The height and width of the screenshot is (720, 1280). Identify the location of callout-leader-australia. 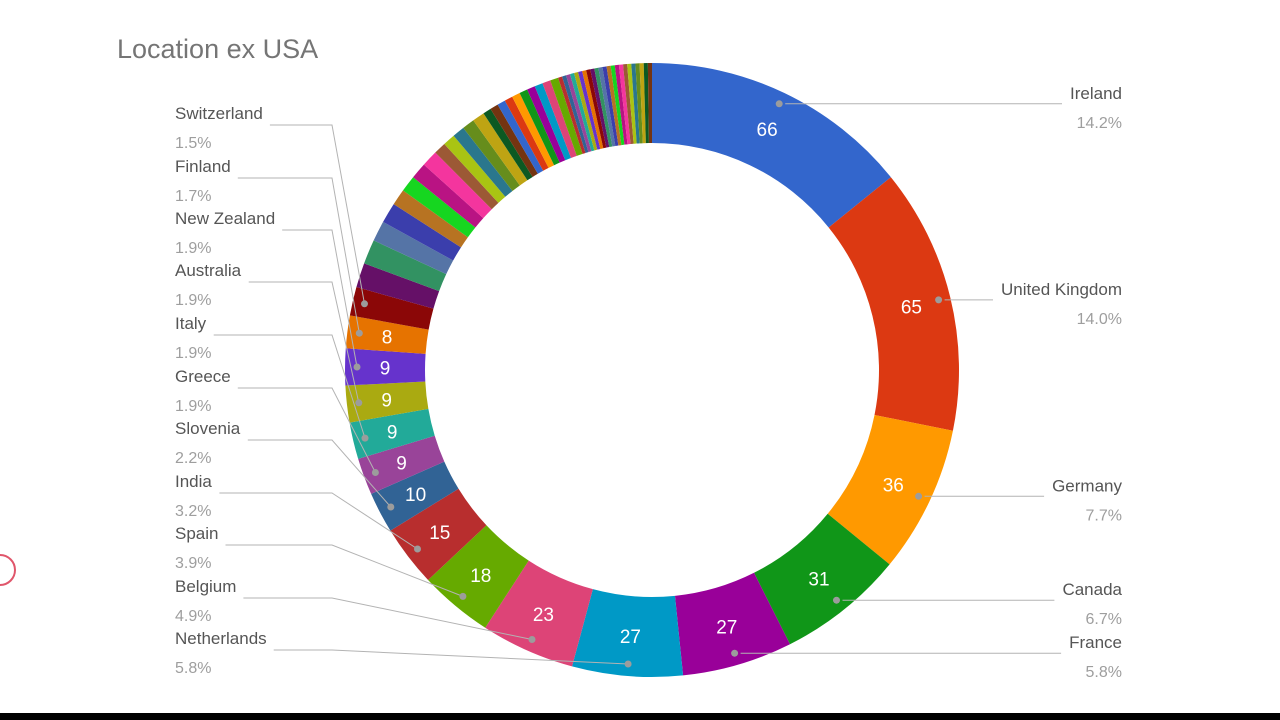
(304, 342).